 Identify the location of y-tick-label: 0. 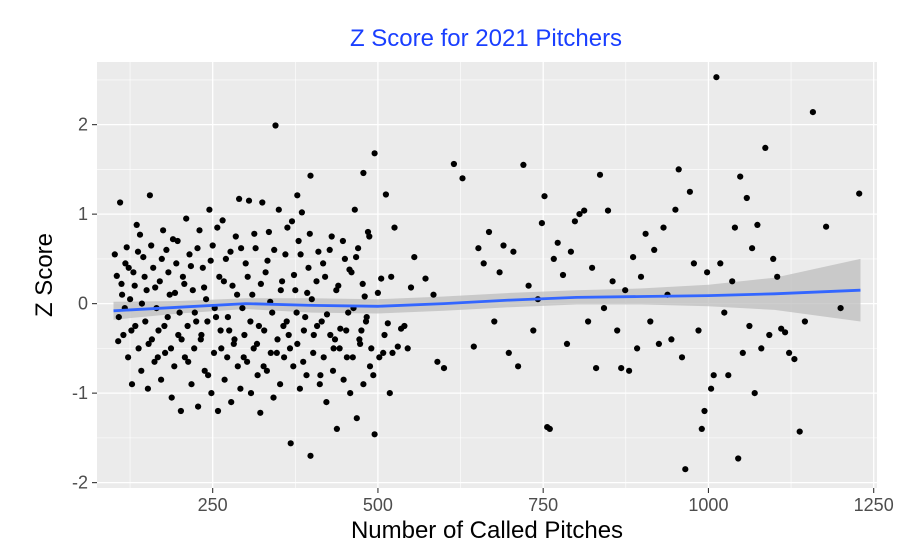
(83, 304).